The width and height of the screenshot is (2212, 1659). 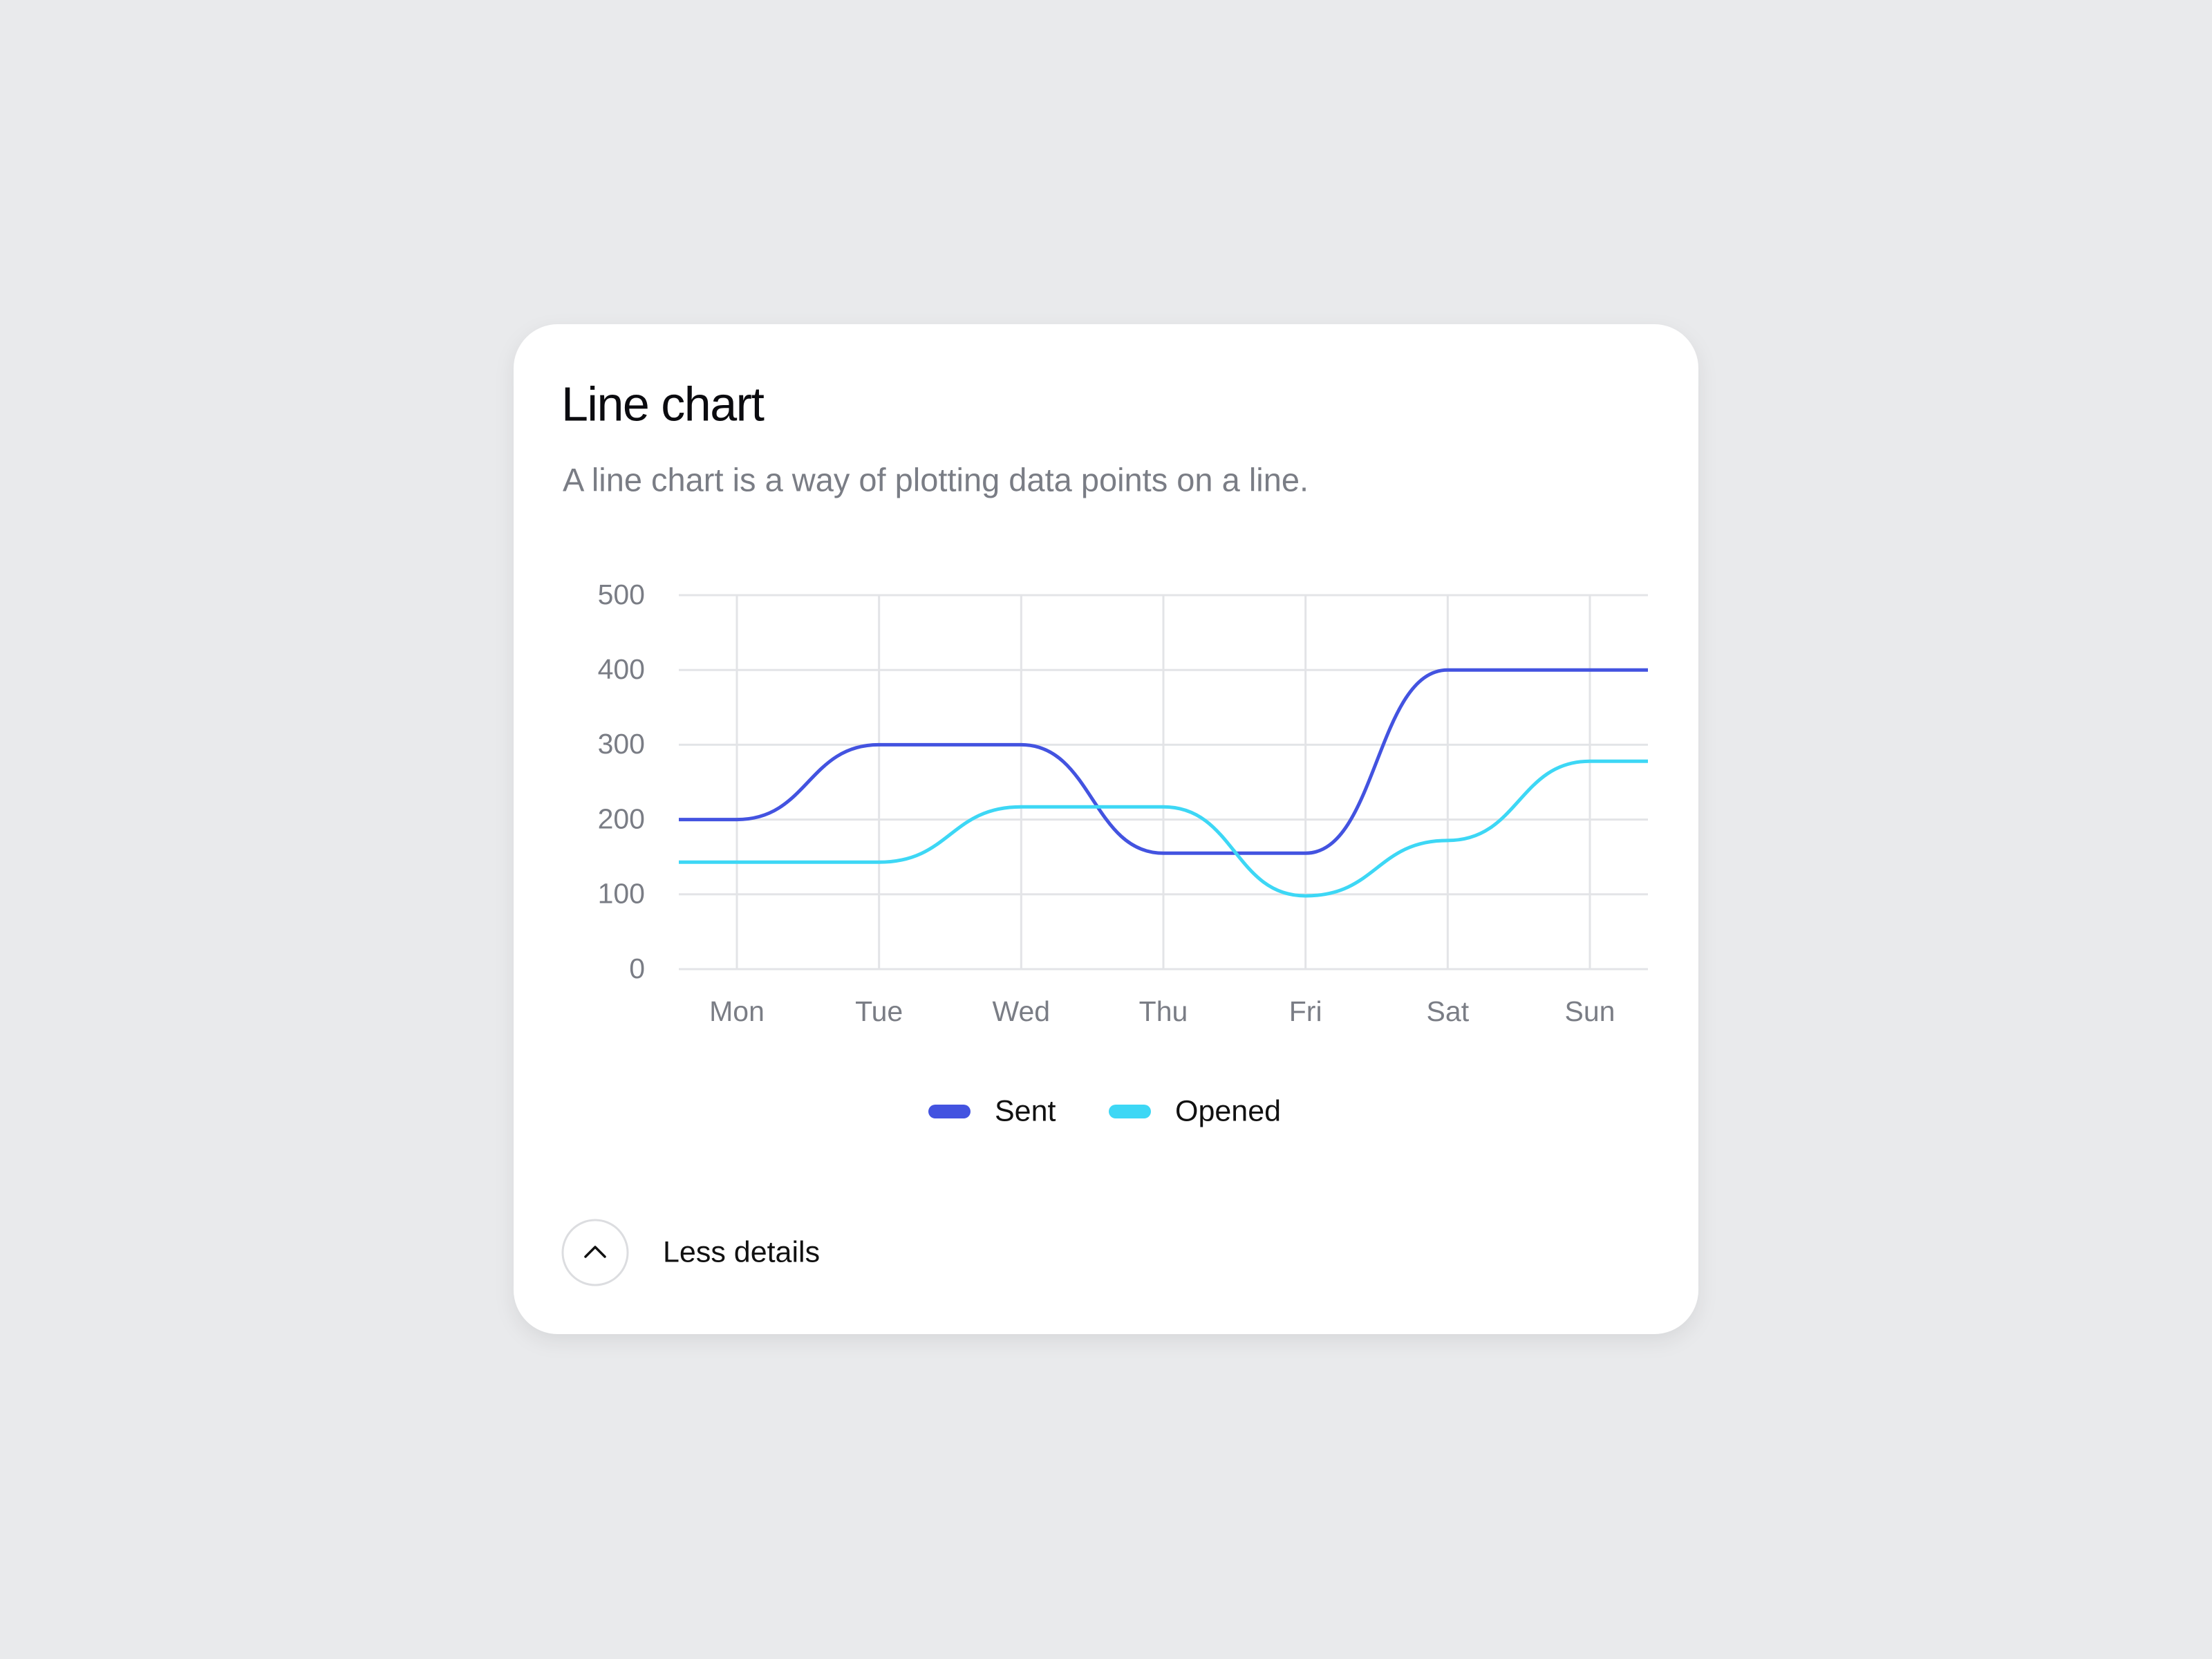 What do you see at coordinates (737, 1011) in the screenshot?
I see `x-tick-label: Mon` at bounding box center [737, 1011].